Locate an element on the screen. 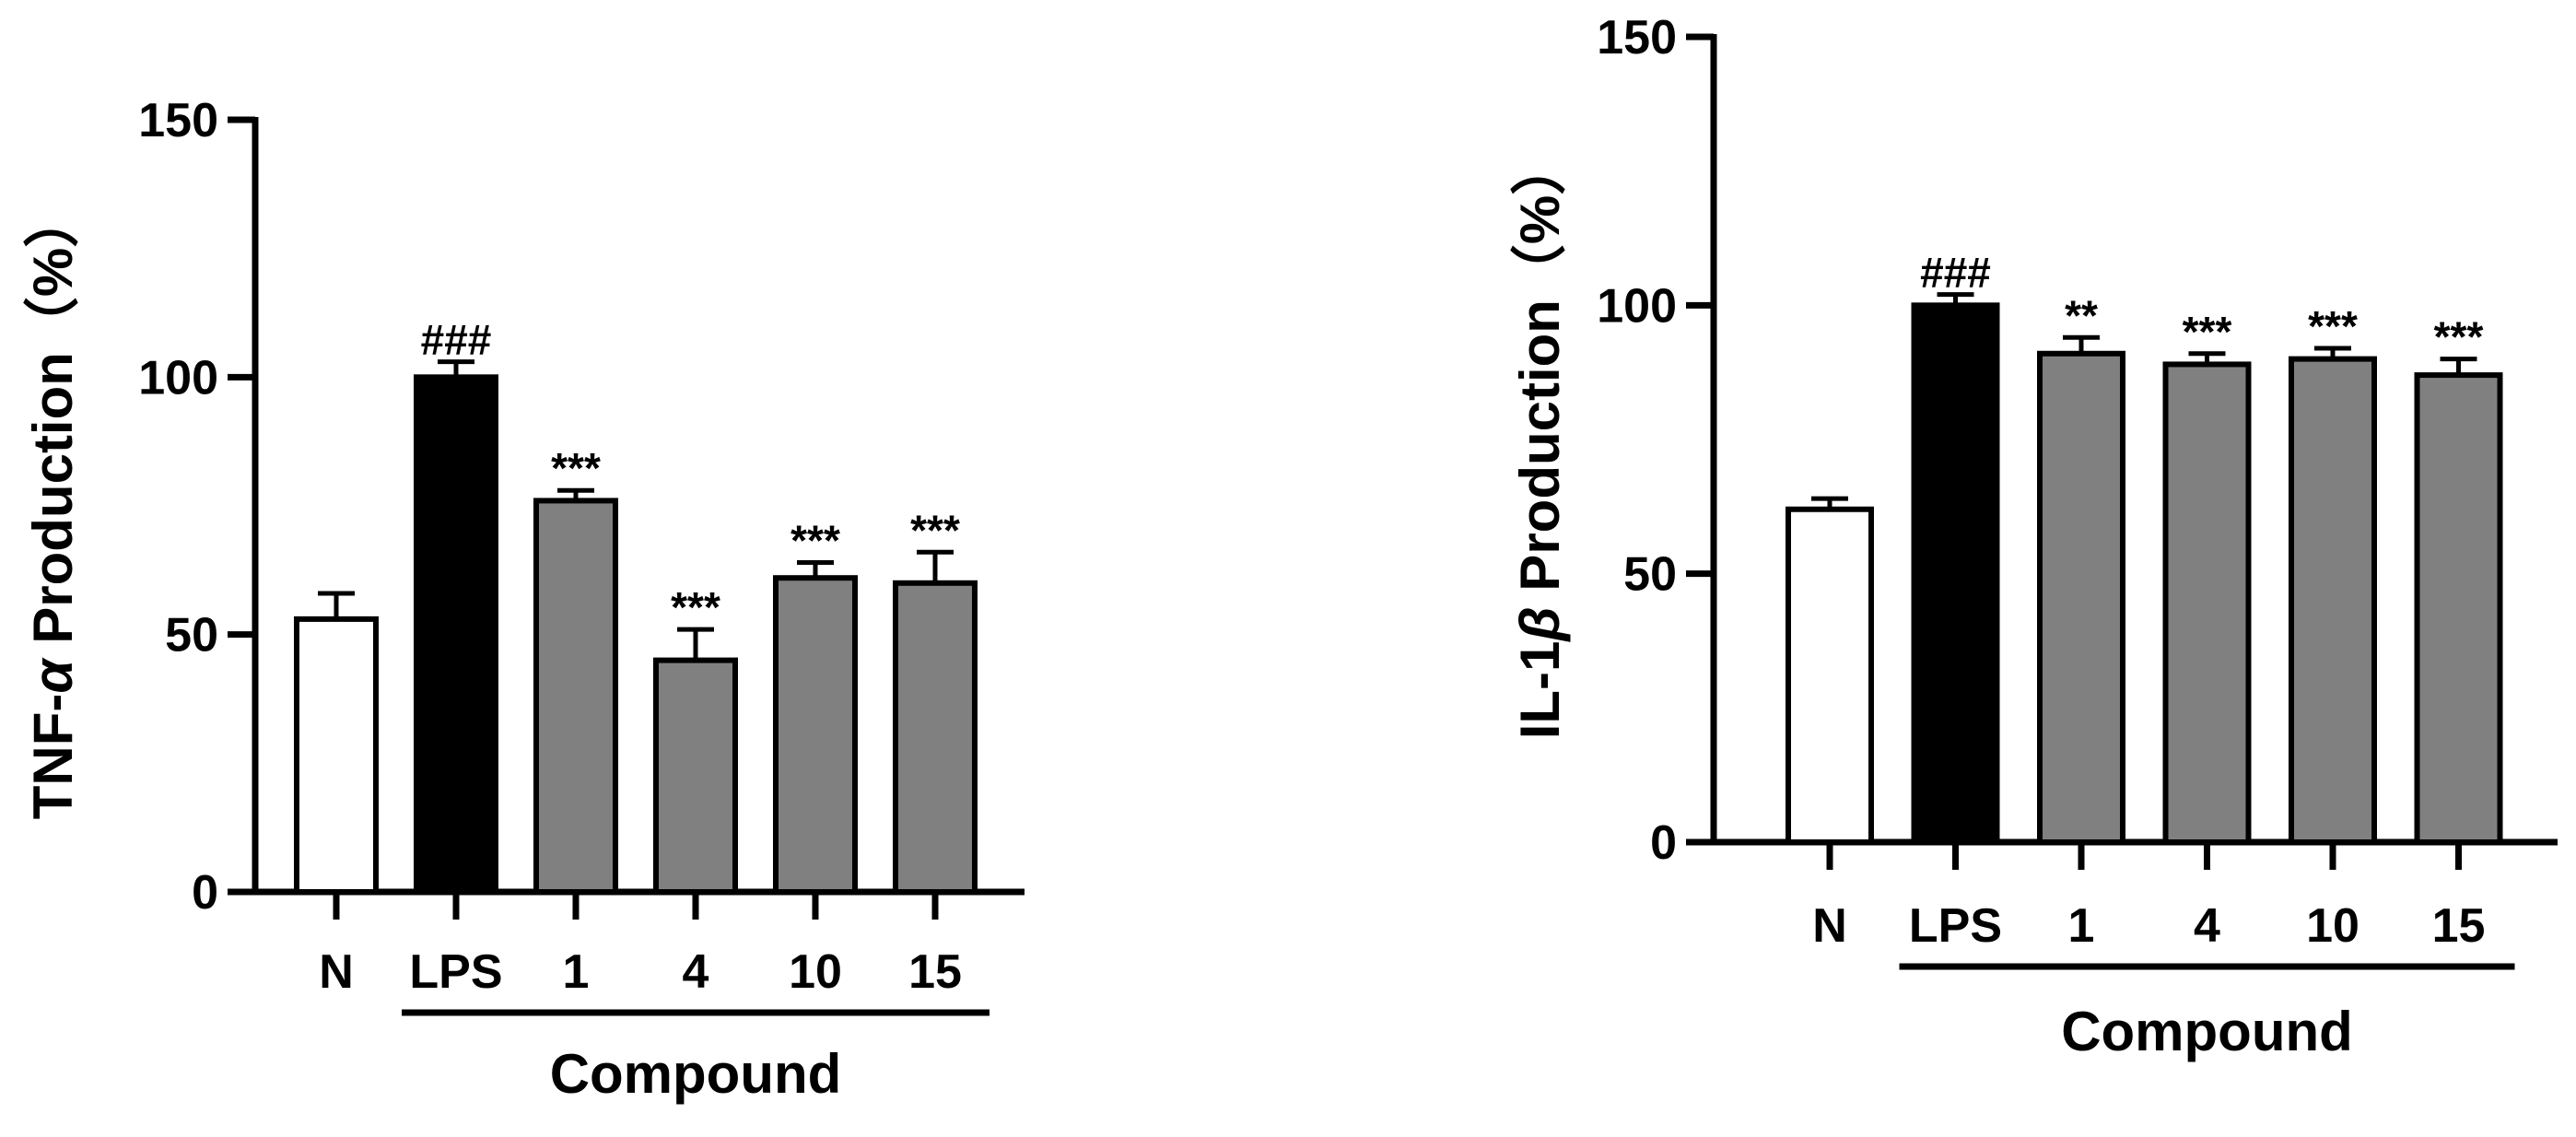 The width and height of the screenshot is (2576, 1137). y-axis-title-prefix: TNF- is located at coordinates (53, 757).